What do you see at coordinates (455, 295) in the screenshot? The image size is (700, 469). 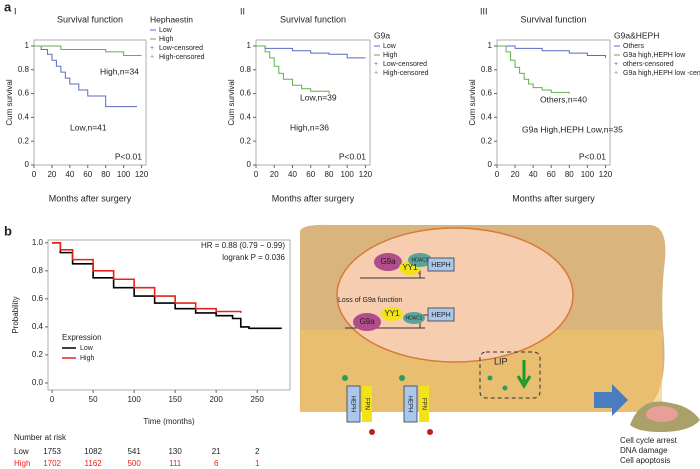 I see `nucleus` at bounding box center [455, 295].